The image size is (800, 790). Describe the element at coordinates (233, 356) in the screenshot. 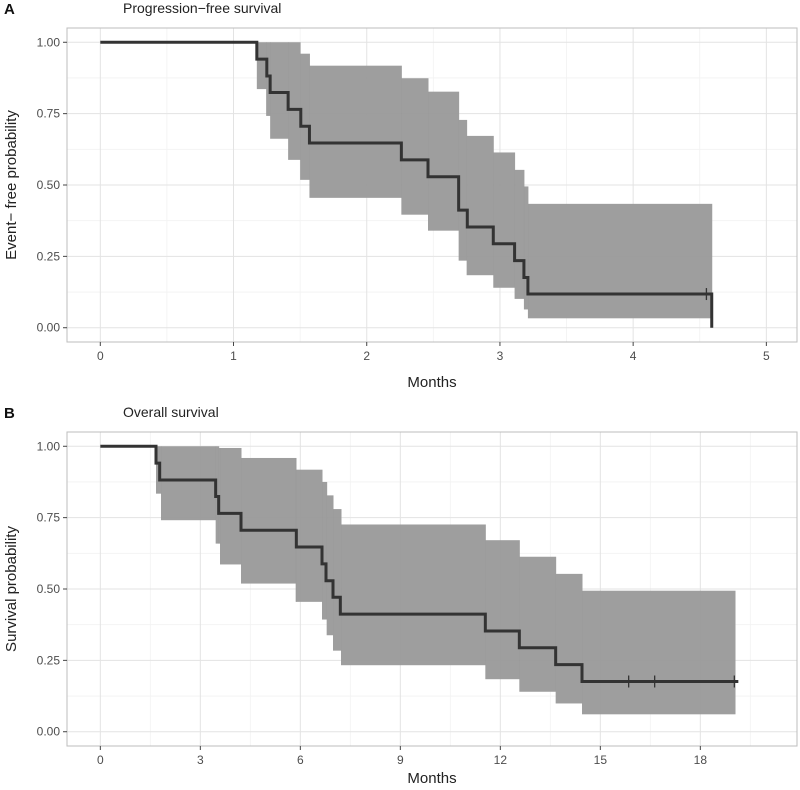

I see `x-tick-label: 1` at that location.